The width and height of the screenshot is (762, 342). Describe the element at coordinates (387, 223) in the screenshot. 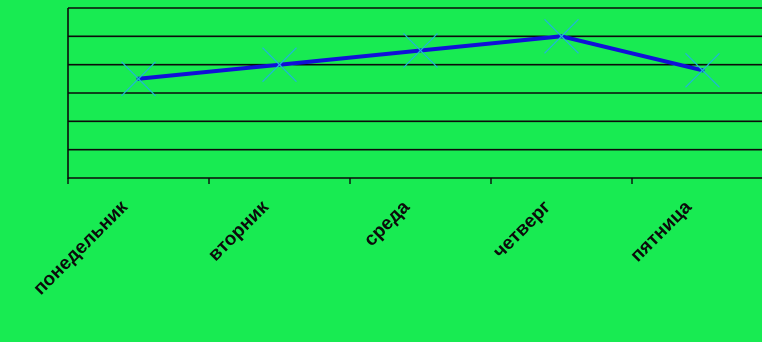

I see `x-tick-label: среда` at that location.